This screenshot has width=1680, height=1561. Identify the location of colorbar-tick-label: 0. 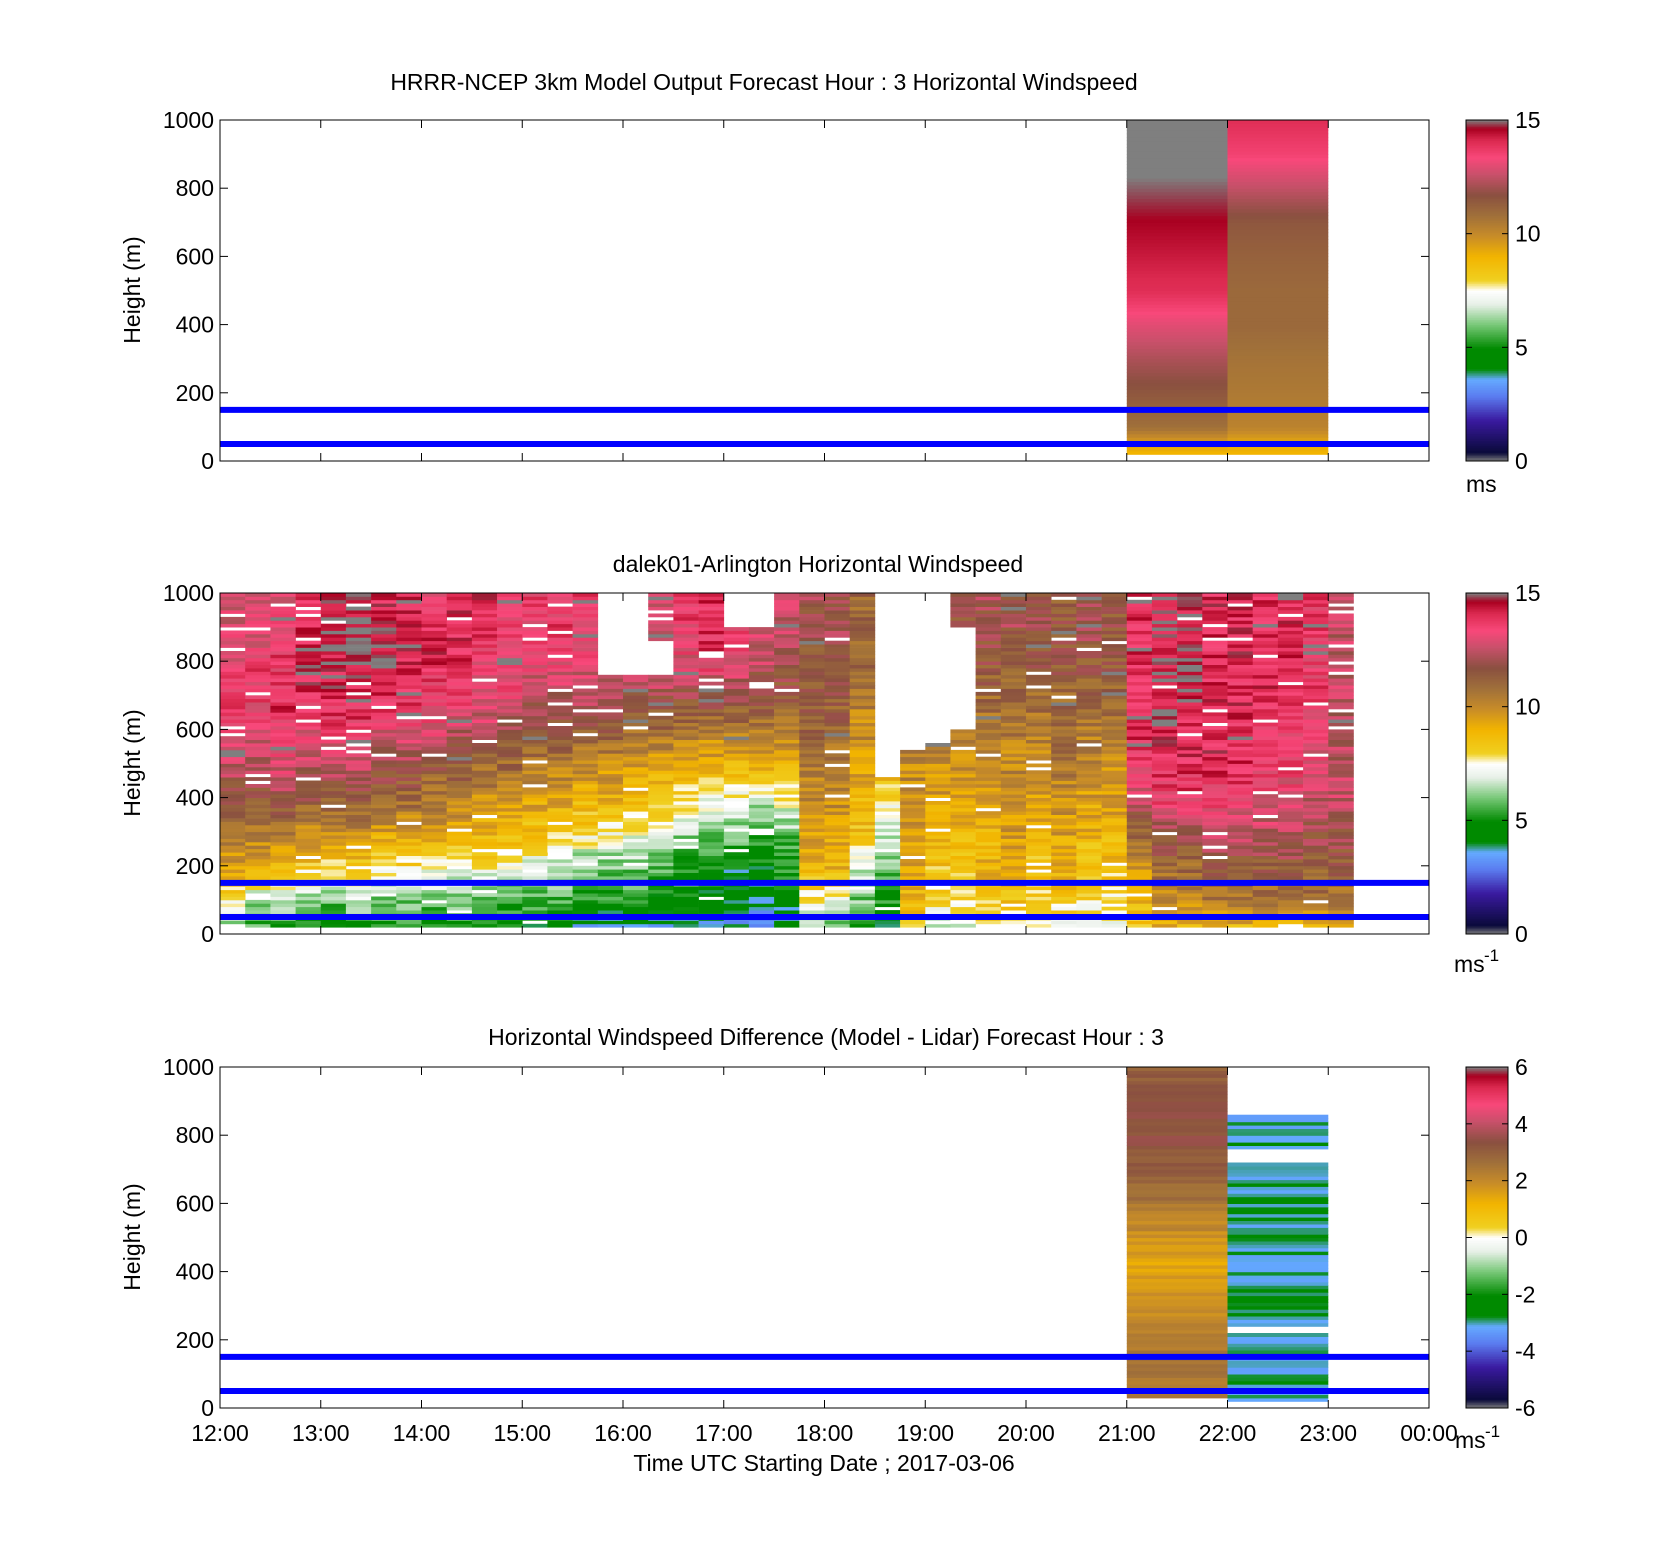
(1521, 934).